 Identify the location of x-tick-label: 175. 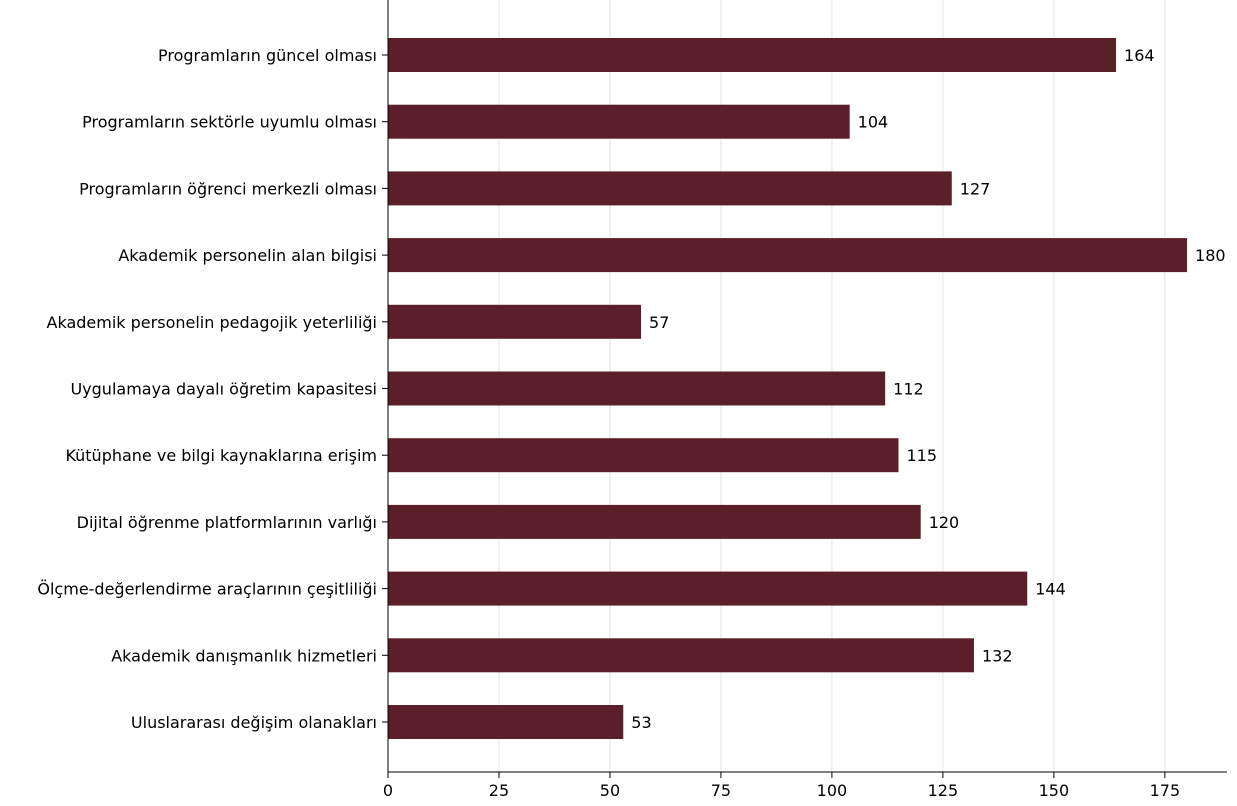
(1165, 790).